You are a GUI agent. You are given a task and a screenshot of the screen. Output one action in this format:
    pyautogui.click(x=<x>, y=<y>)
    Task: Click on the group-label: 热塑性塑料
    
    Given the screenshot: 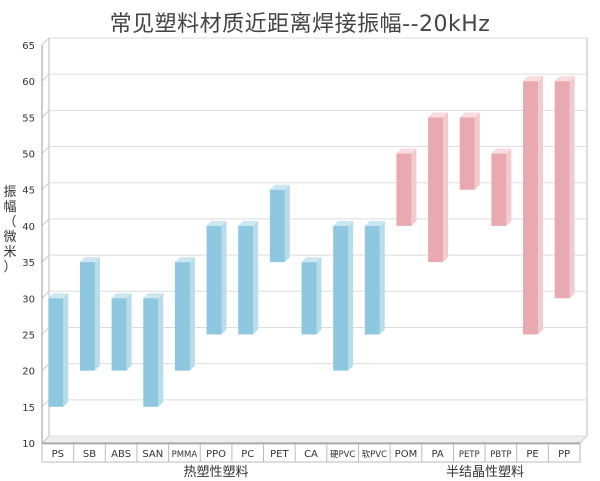 What is the action you would take?
    pyautogui.click(x=216, y=472)
    